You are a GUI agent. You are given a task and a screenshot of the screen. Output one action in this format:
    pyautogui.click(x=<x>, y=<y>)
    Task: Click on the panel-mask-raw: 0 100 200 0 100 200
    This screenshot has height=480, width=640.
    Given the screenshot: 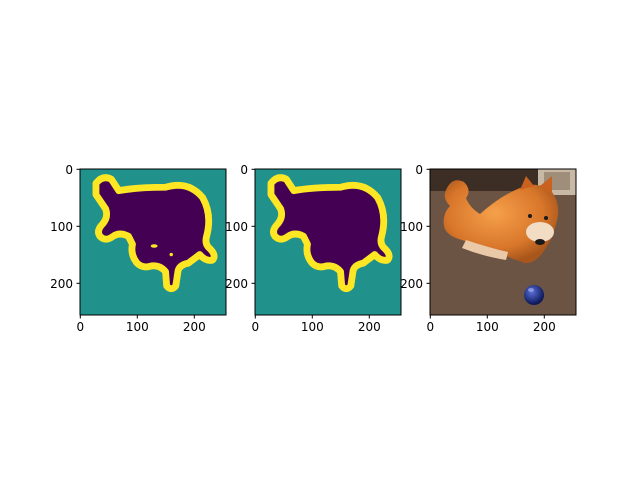 What is the action you would take?
    pyautogui.click(x=138, y=248)
    